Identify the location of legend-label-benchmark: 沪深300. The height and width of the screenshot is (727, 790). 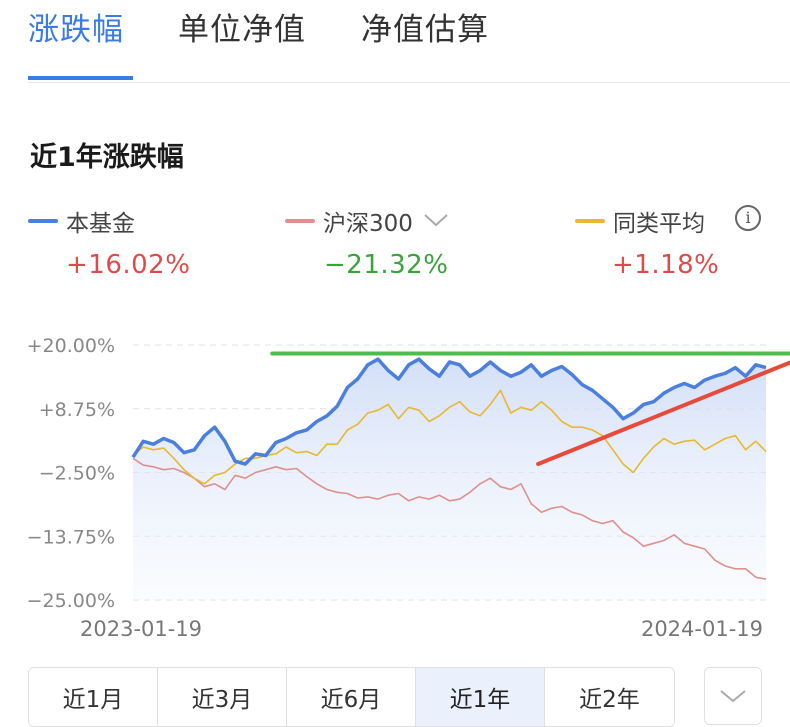
(368, 224).